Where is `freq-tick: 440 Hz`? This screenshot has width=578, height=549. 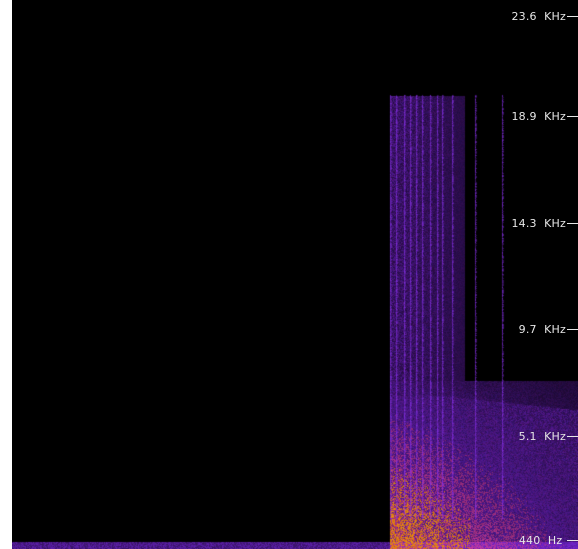 freq-tick: 440 Hz is located at coordinates (548, 540).